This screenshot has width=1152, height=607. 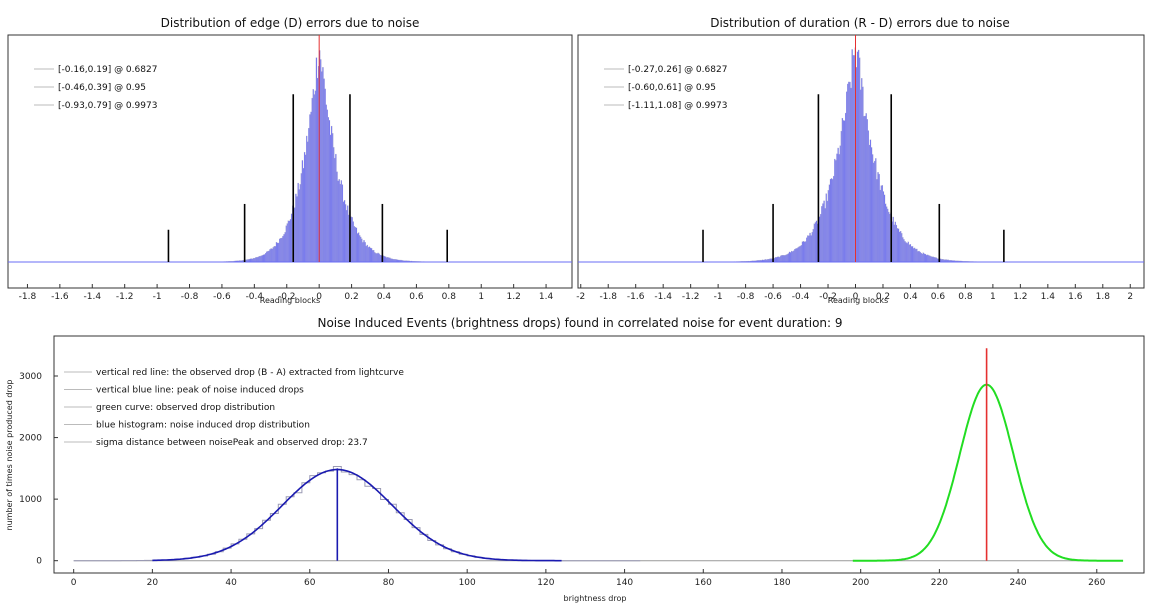 I want to click on x-tick-label: 200, so click(x=860, y=583).